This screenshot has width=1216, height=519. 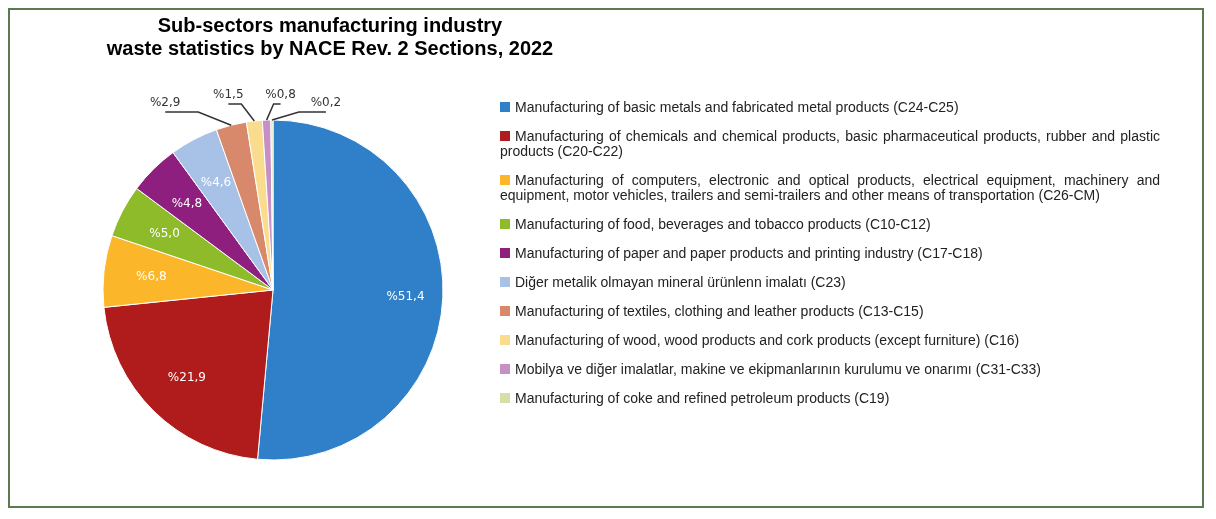 What do you see at coordinates (151, 276) in the screenshot?
I see `data-label: %6,8` at bounding box center [151, 276].